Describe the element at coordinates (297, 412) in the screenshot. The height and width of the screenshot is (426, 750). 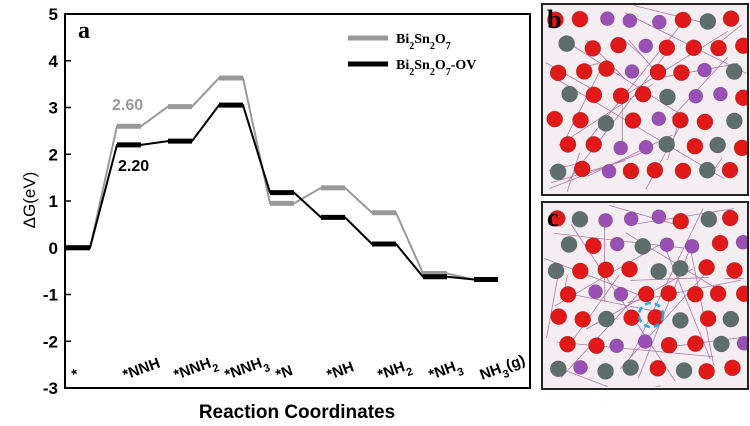
I see `x-axis-label: Reaction Coordinates` at that location.